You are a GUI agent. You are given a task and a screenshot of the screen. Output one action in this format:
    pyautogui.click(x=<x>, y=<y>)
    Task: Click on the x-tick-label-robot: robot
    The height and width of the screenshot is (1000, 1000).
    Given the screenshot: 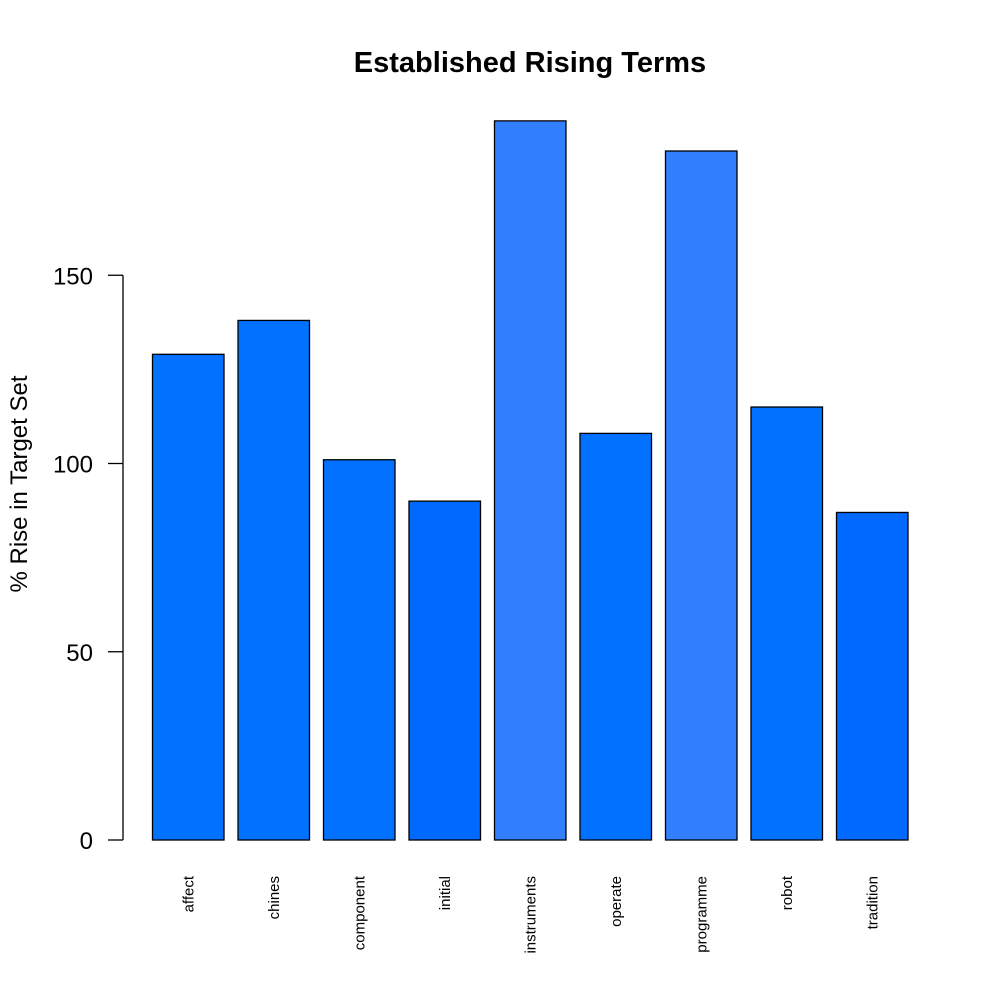 What is the action you would take?
    pyautogui.click(x=787, y=892)
    